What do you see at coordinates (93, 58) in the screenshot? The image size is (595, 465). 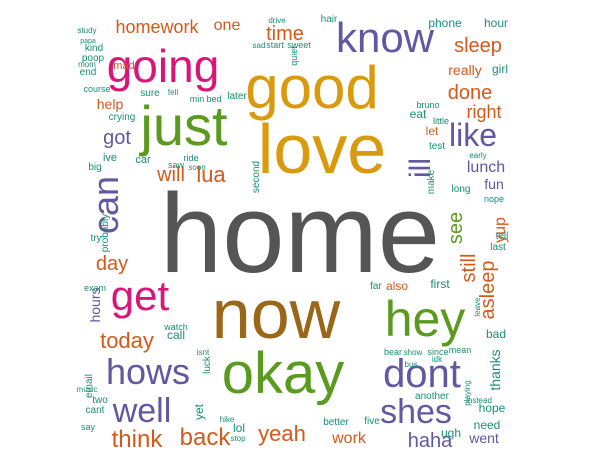 I see `word-poop: poop` at bounding box center [93, 58].